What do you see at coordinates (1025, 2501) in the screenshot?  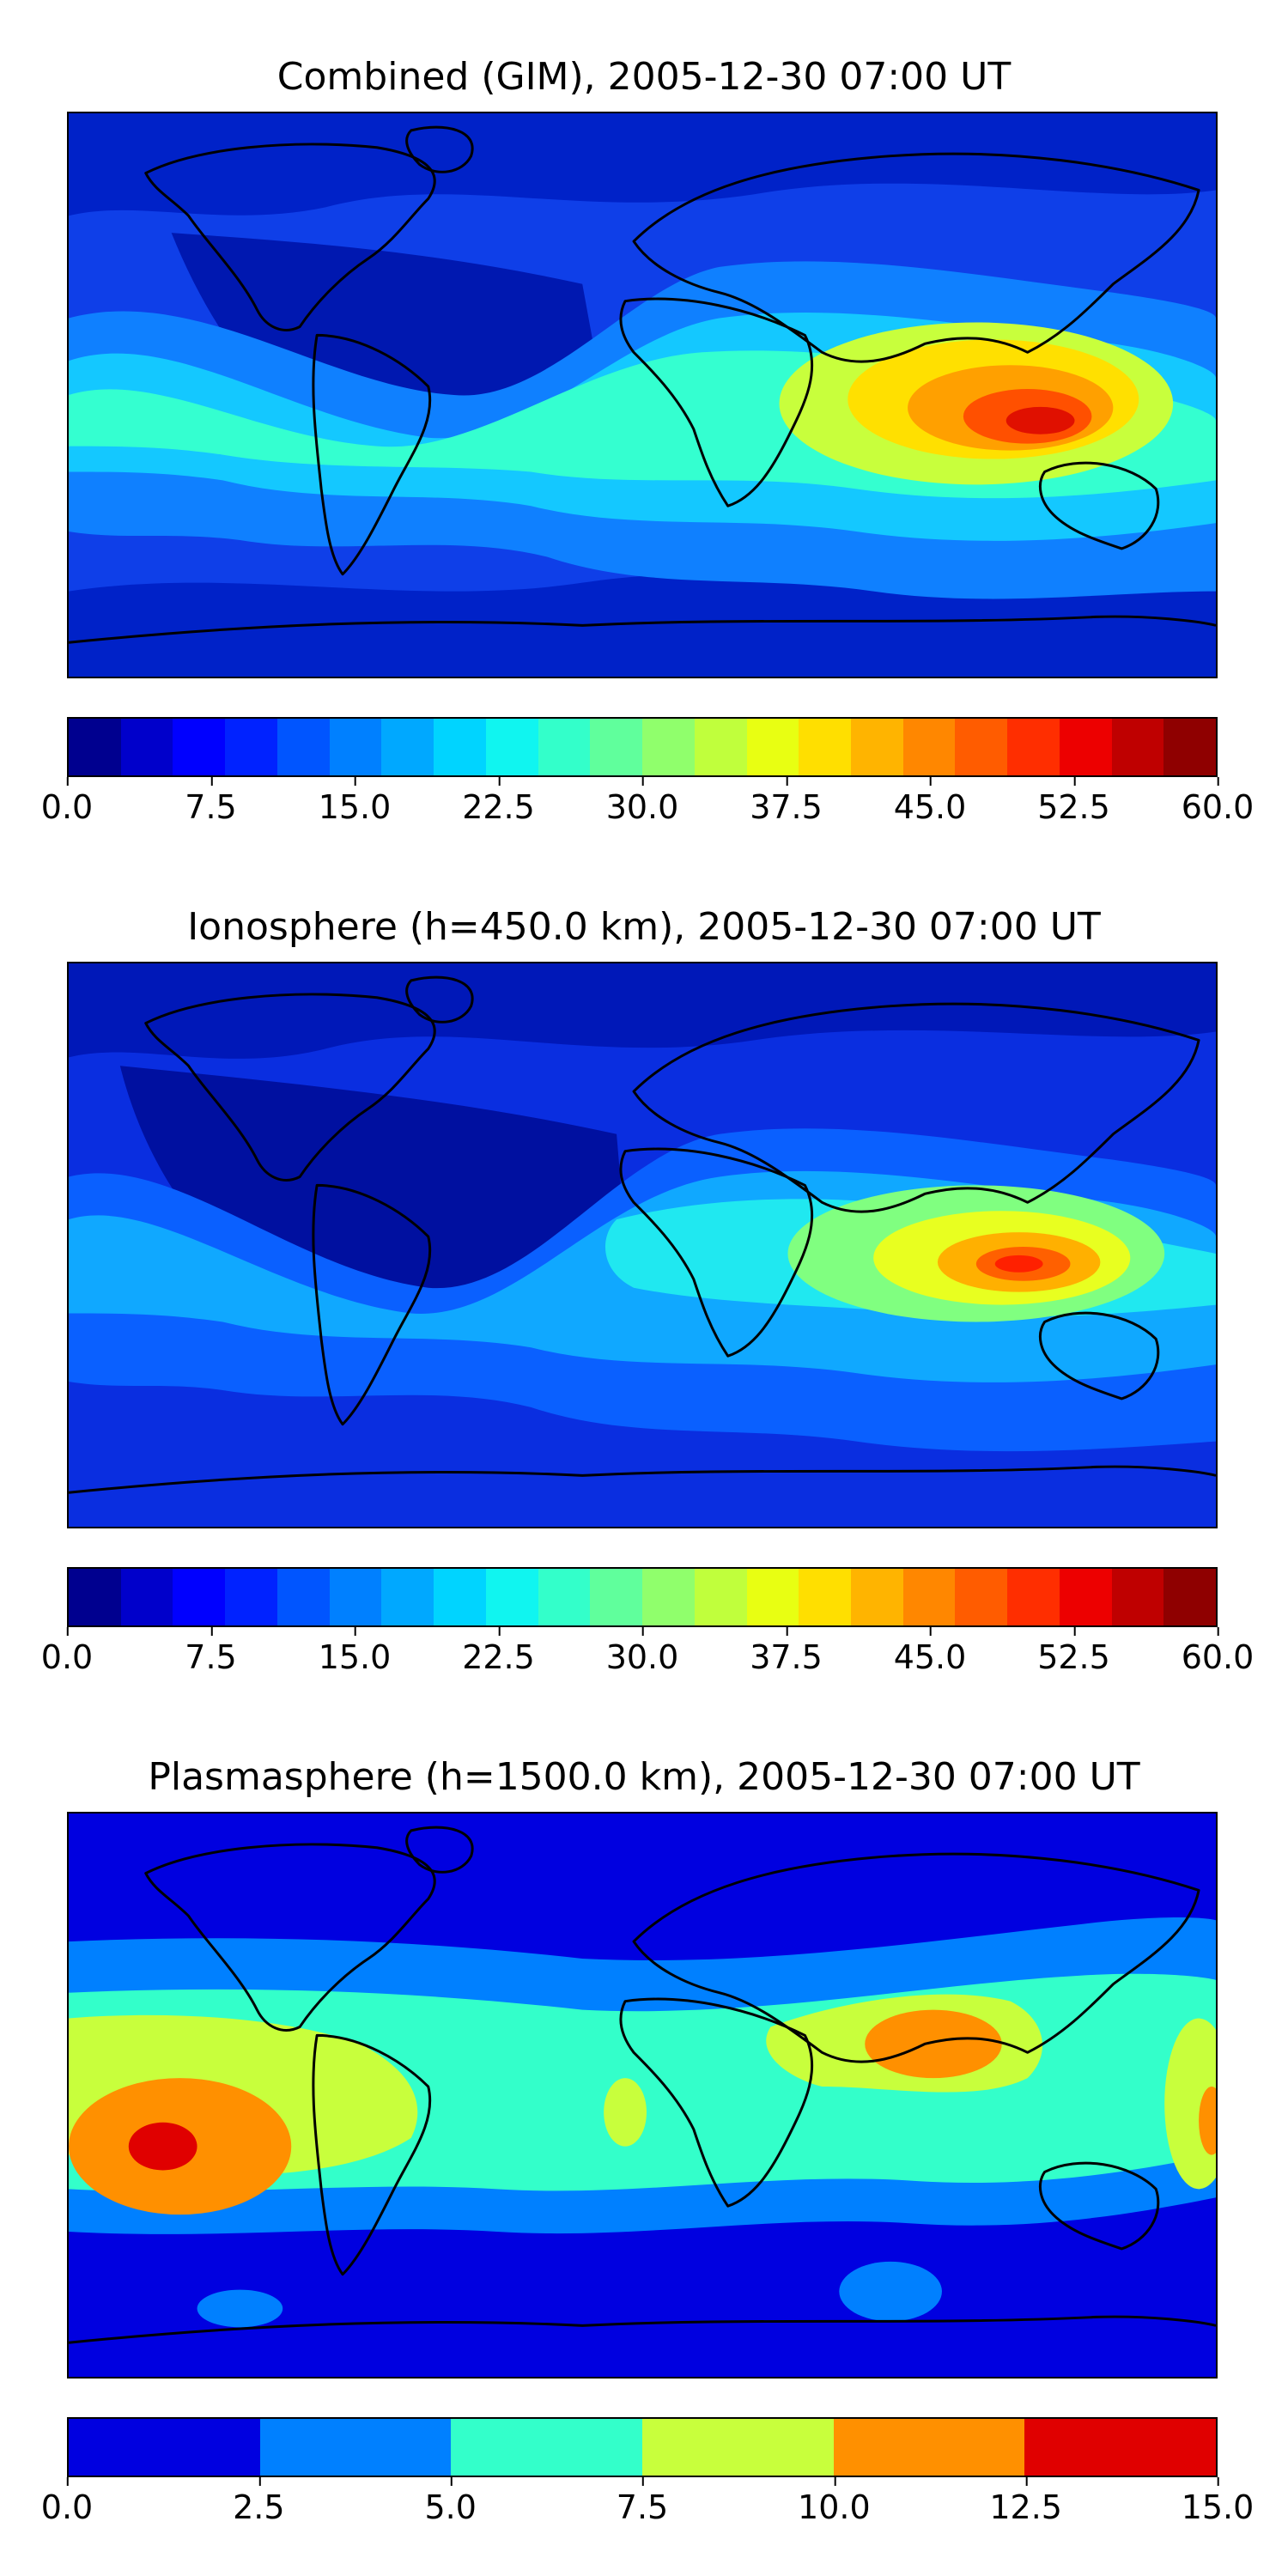 I see `colorbar-tick-label: 12.5` at bounding box center [1025, 2501].